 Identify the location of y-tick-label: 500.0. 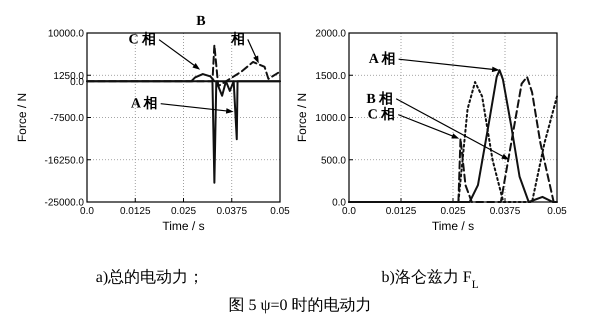
(333, 160).